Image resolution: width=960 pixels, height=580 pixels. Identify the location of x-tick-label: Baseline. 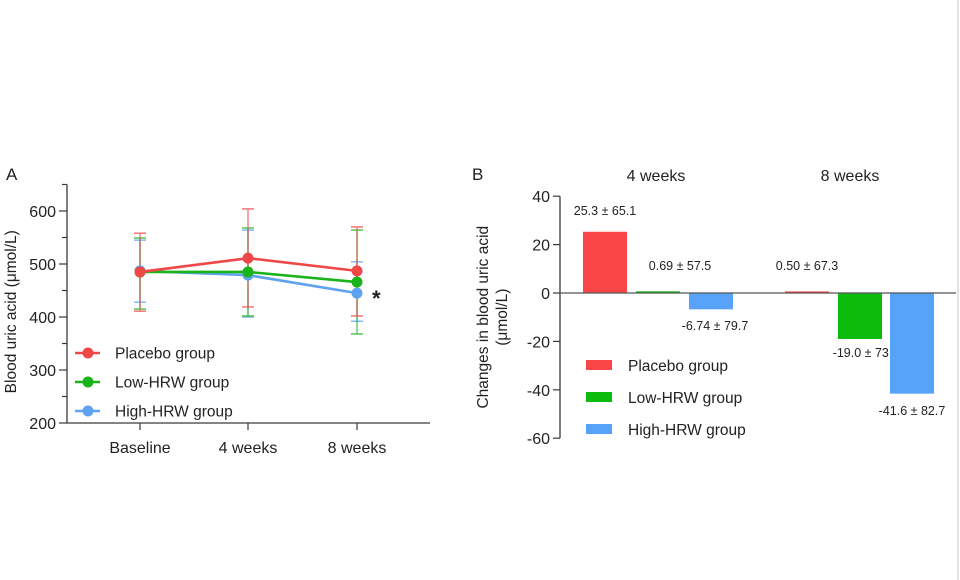
(139, 448).